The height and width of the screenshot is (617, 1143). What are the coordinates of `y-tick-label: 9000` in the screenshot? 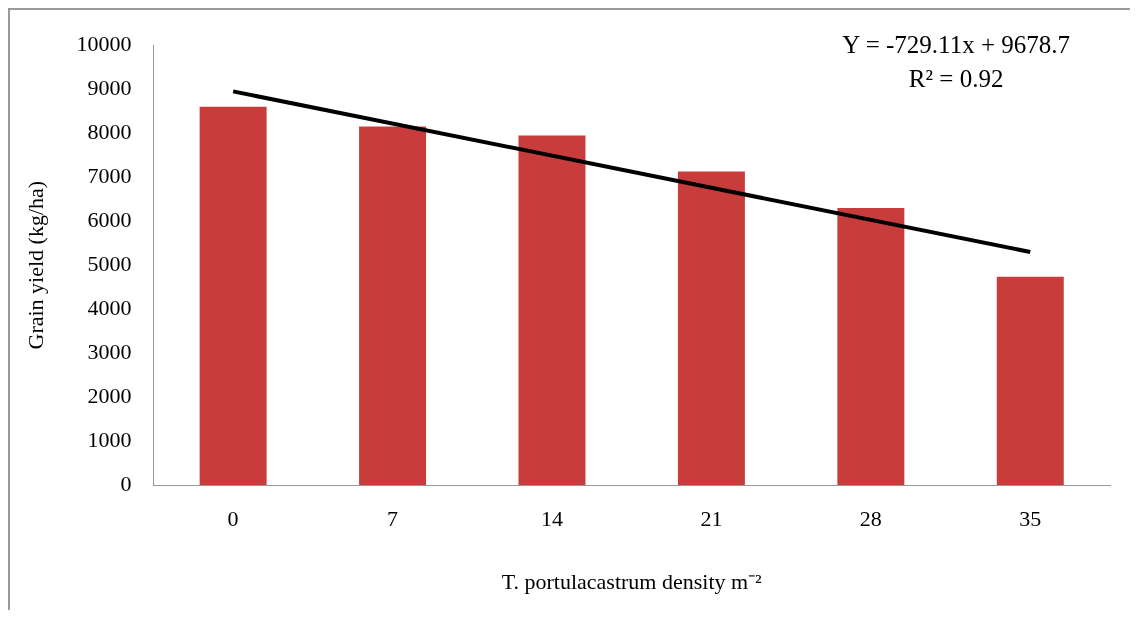 It's located at (109, 87).